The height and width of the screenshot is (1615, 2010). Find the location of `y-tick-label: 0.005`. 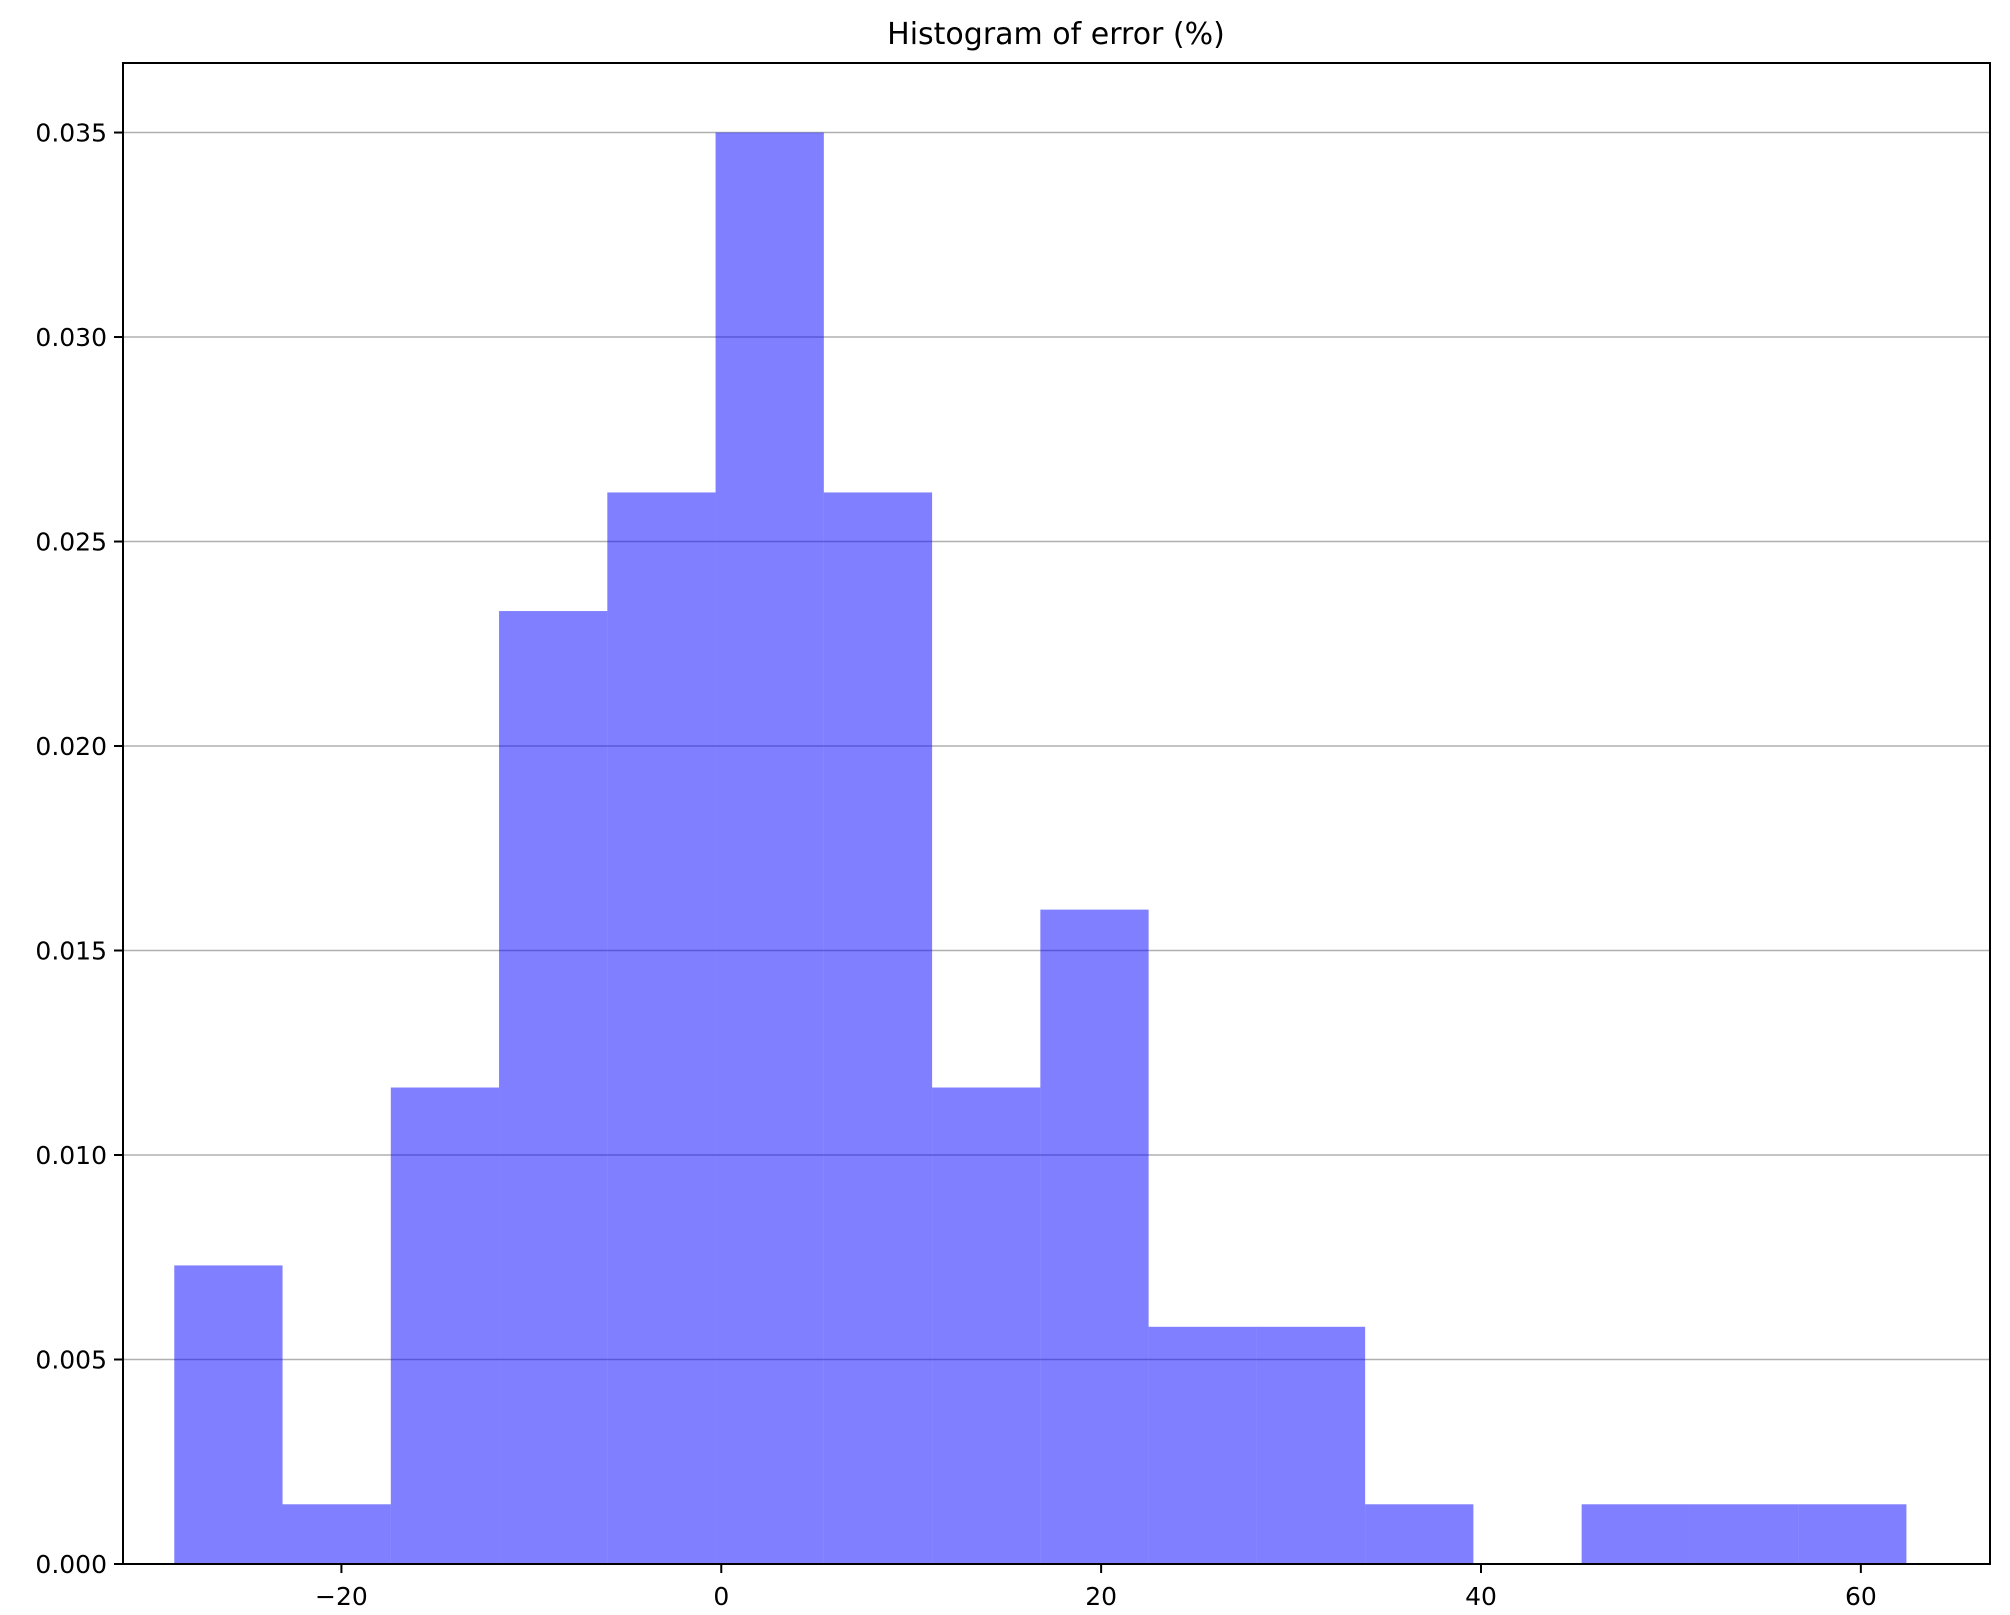

y-tick-label: 0.005 is located at coordinates (71, 1360).